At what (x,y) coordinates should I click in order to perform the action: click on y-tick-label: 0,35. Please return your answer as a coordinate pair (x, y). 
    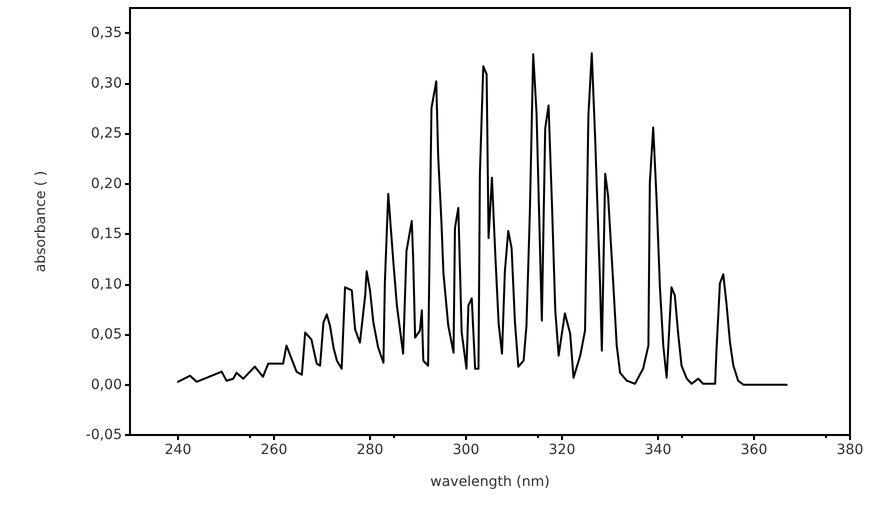
    Looking at the image, I should click on (106, 33).